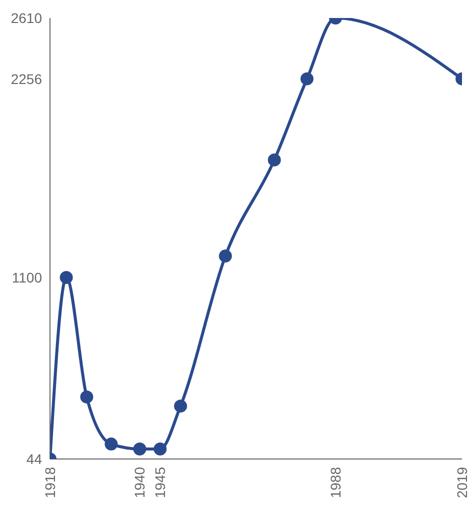 Image resolution: width=472 pixels, height=507 pixels. I want to click on y-tick-label: 44, so click(34, 458).